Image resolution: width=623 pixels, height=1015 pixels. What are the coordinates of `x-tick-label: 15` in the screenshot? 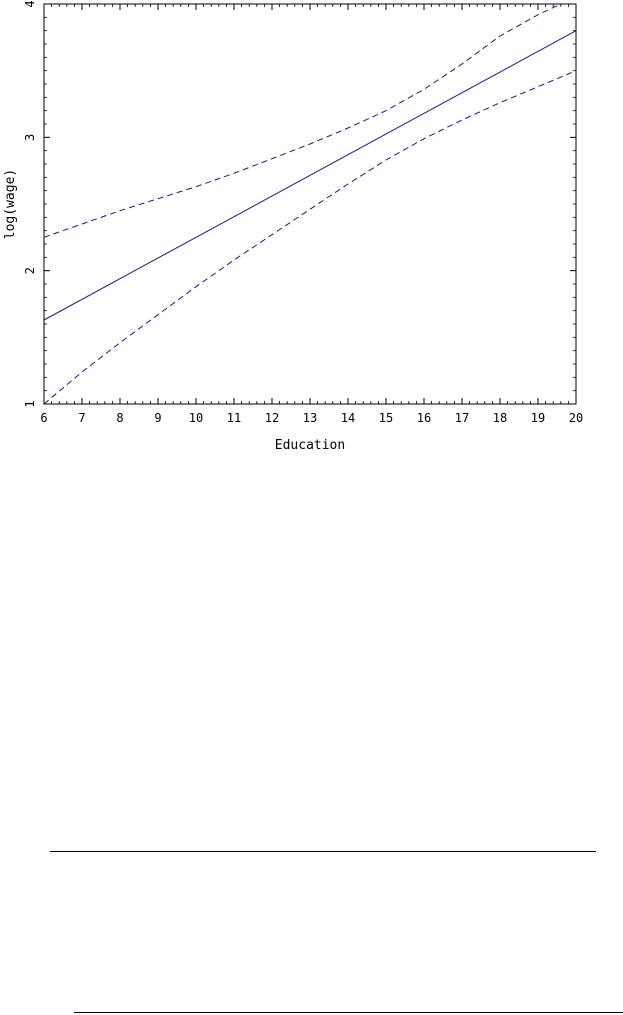 It's located at (386, 418).